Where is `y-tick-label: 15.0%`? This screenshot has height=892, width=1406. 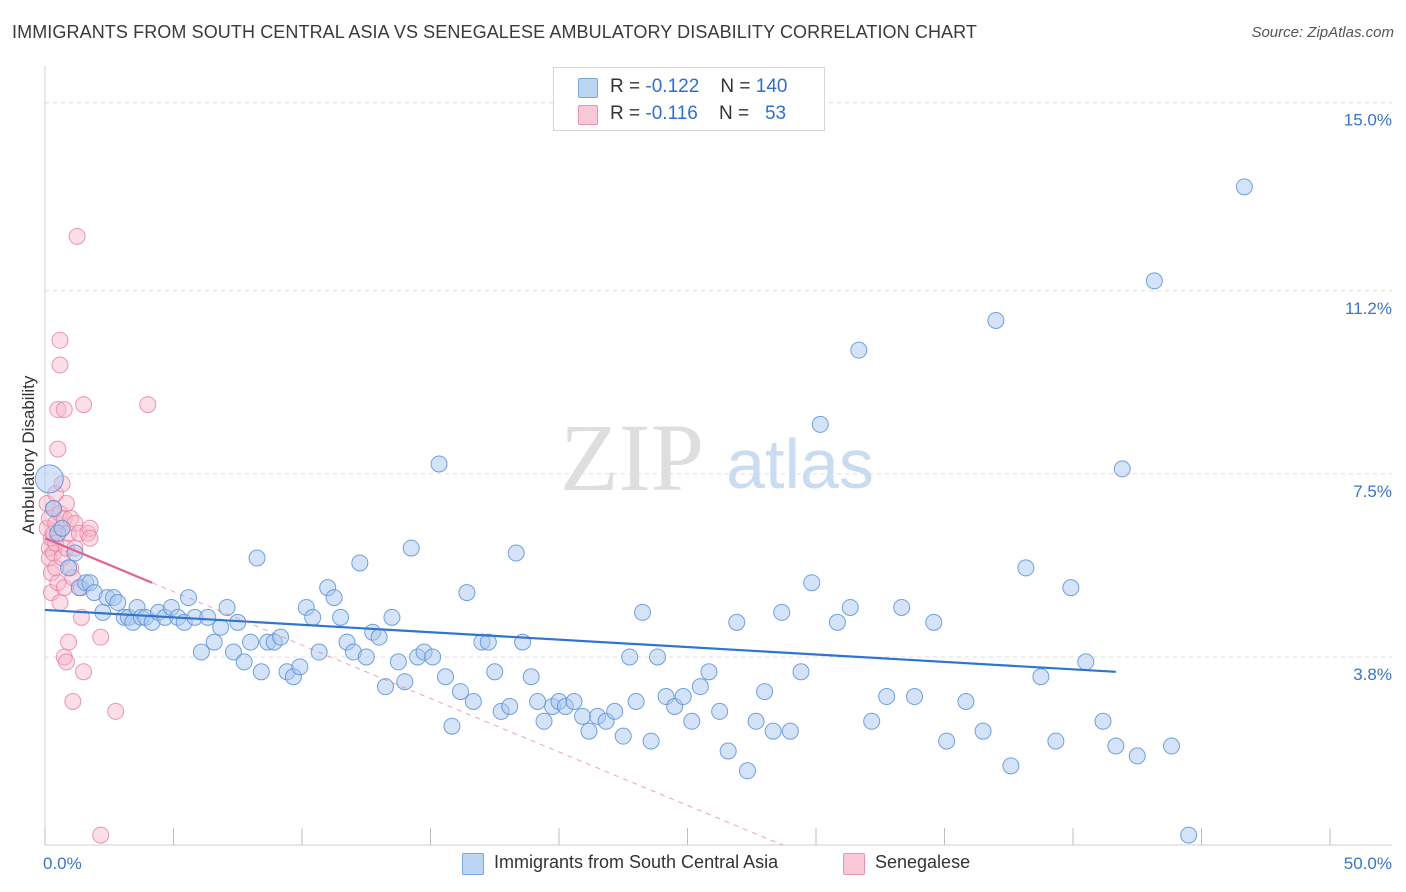 y-tick-label: 15.0% is located at coordinates (1368, 120).